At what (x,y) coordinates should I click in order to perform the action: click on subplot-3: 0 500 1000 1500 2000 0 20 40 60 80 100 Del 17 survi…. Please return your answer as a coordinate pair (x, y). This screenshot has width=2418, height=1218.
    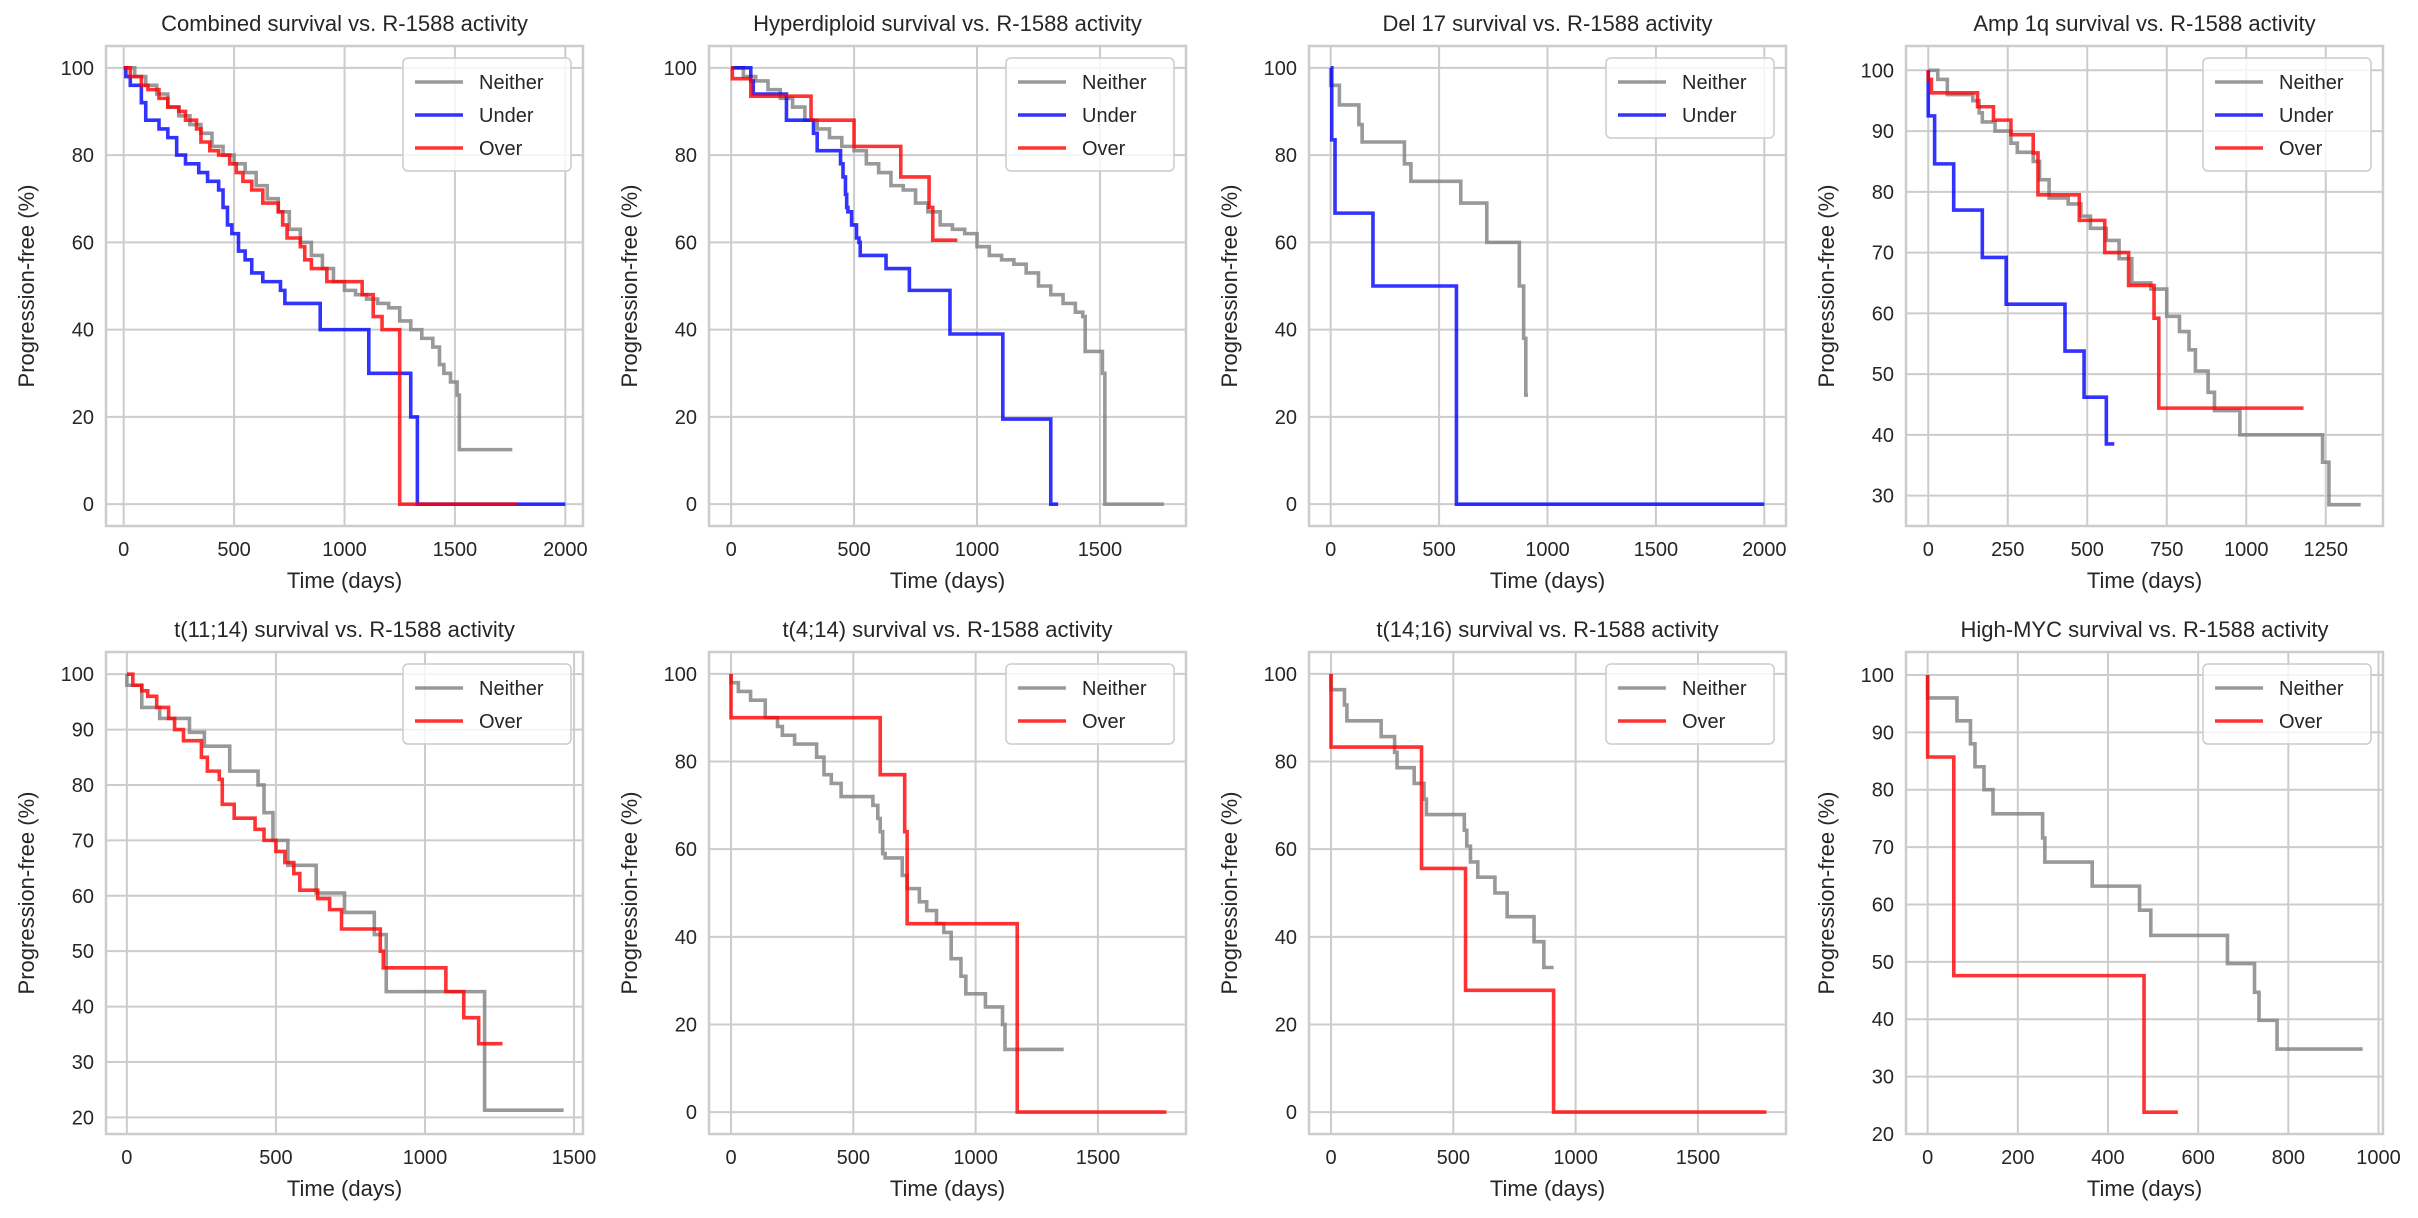
    Looking at the image, I should click on (1502, 302).